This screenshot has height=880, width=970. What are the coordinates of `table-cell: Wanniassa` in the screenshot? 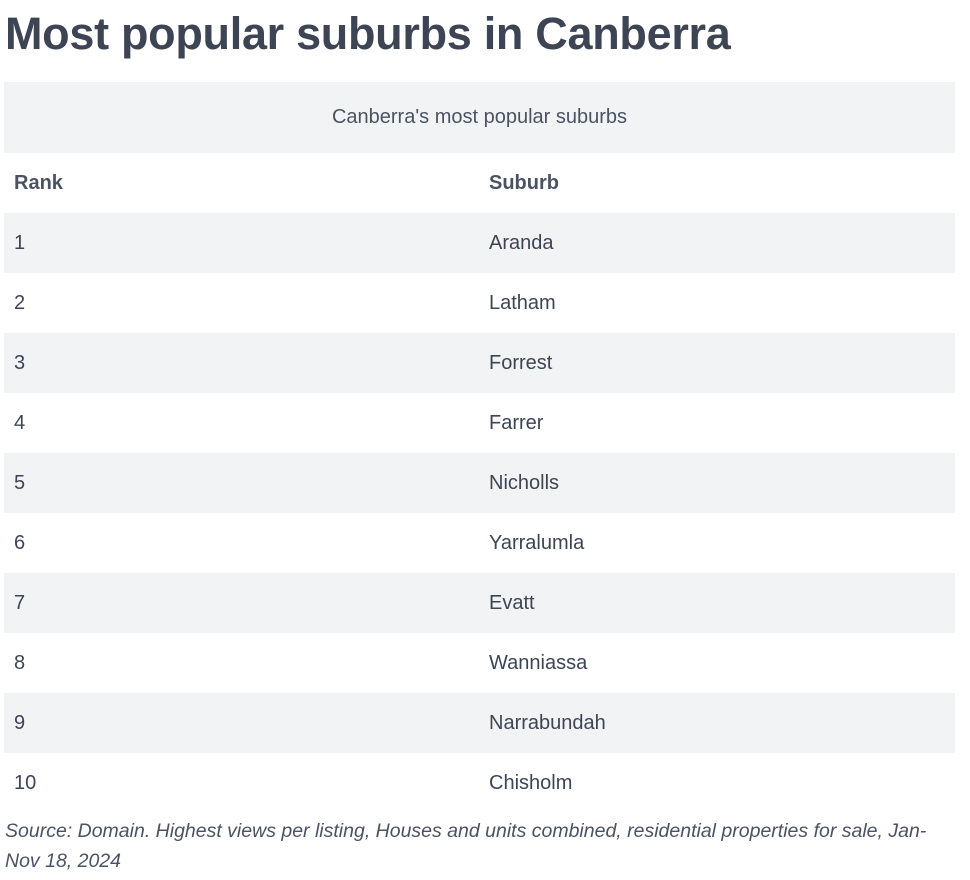 It's located at (538, 662).